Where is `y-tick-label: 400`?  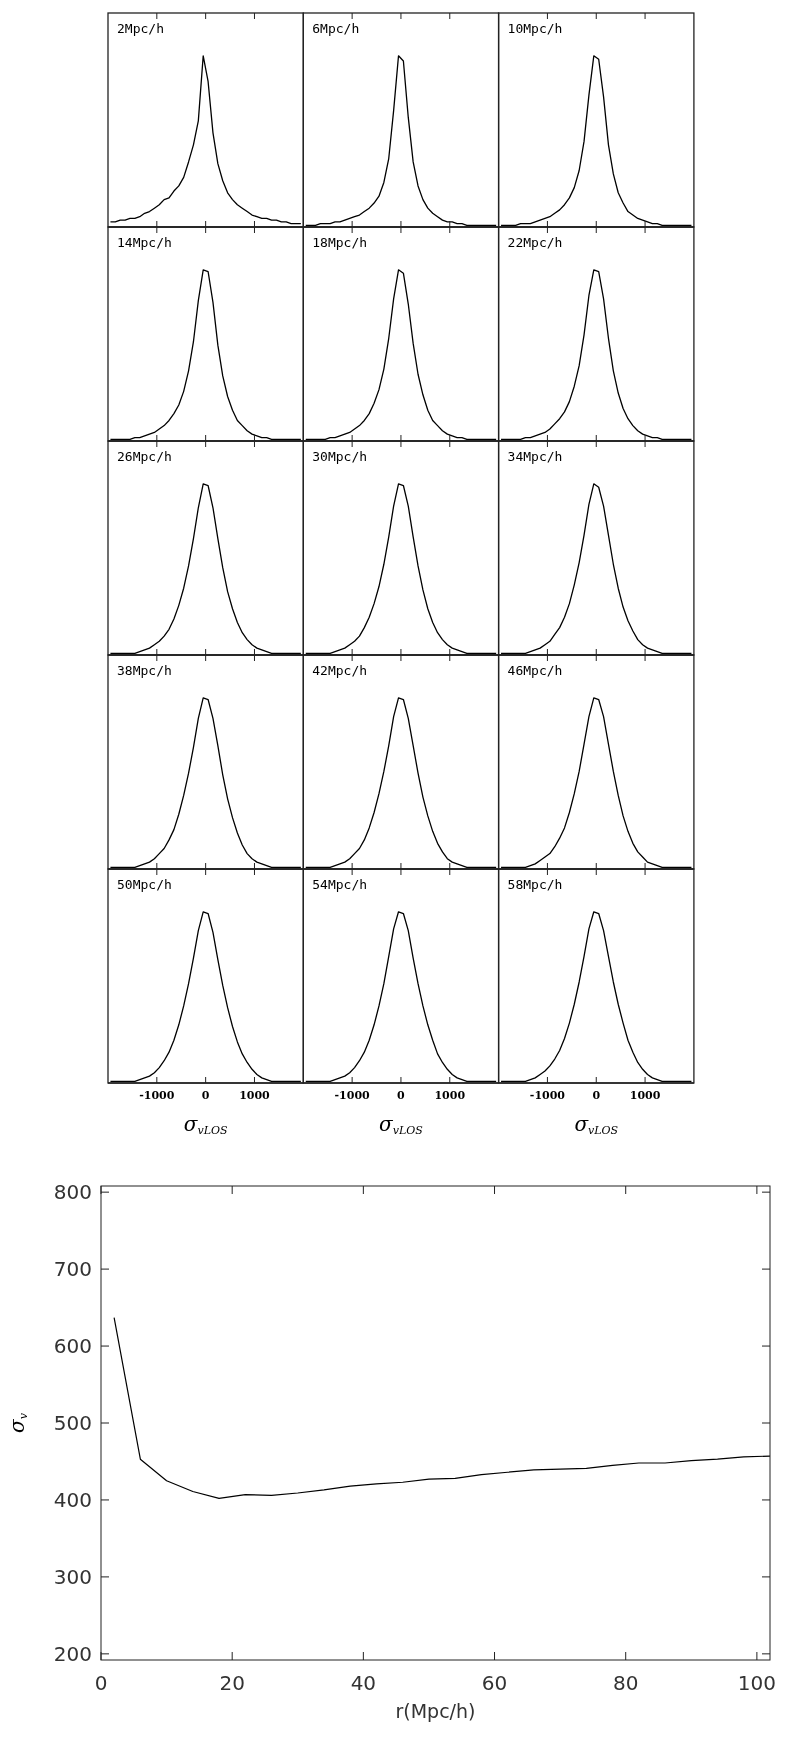 y-tick-label: 400 is located at coordinates (72, 1499).